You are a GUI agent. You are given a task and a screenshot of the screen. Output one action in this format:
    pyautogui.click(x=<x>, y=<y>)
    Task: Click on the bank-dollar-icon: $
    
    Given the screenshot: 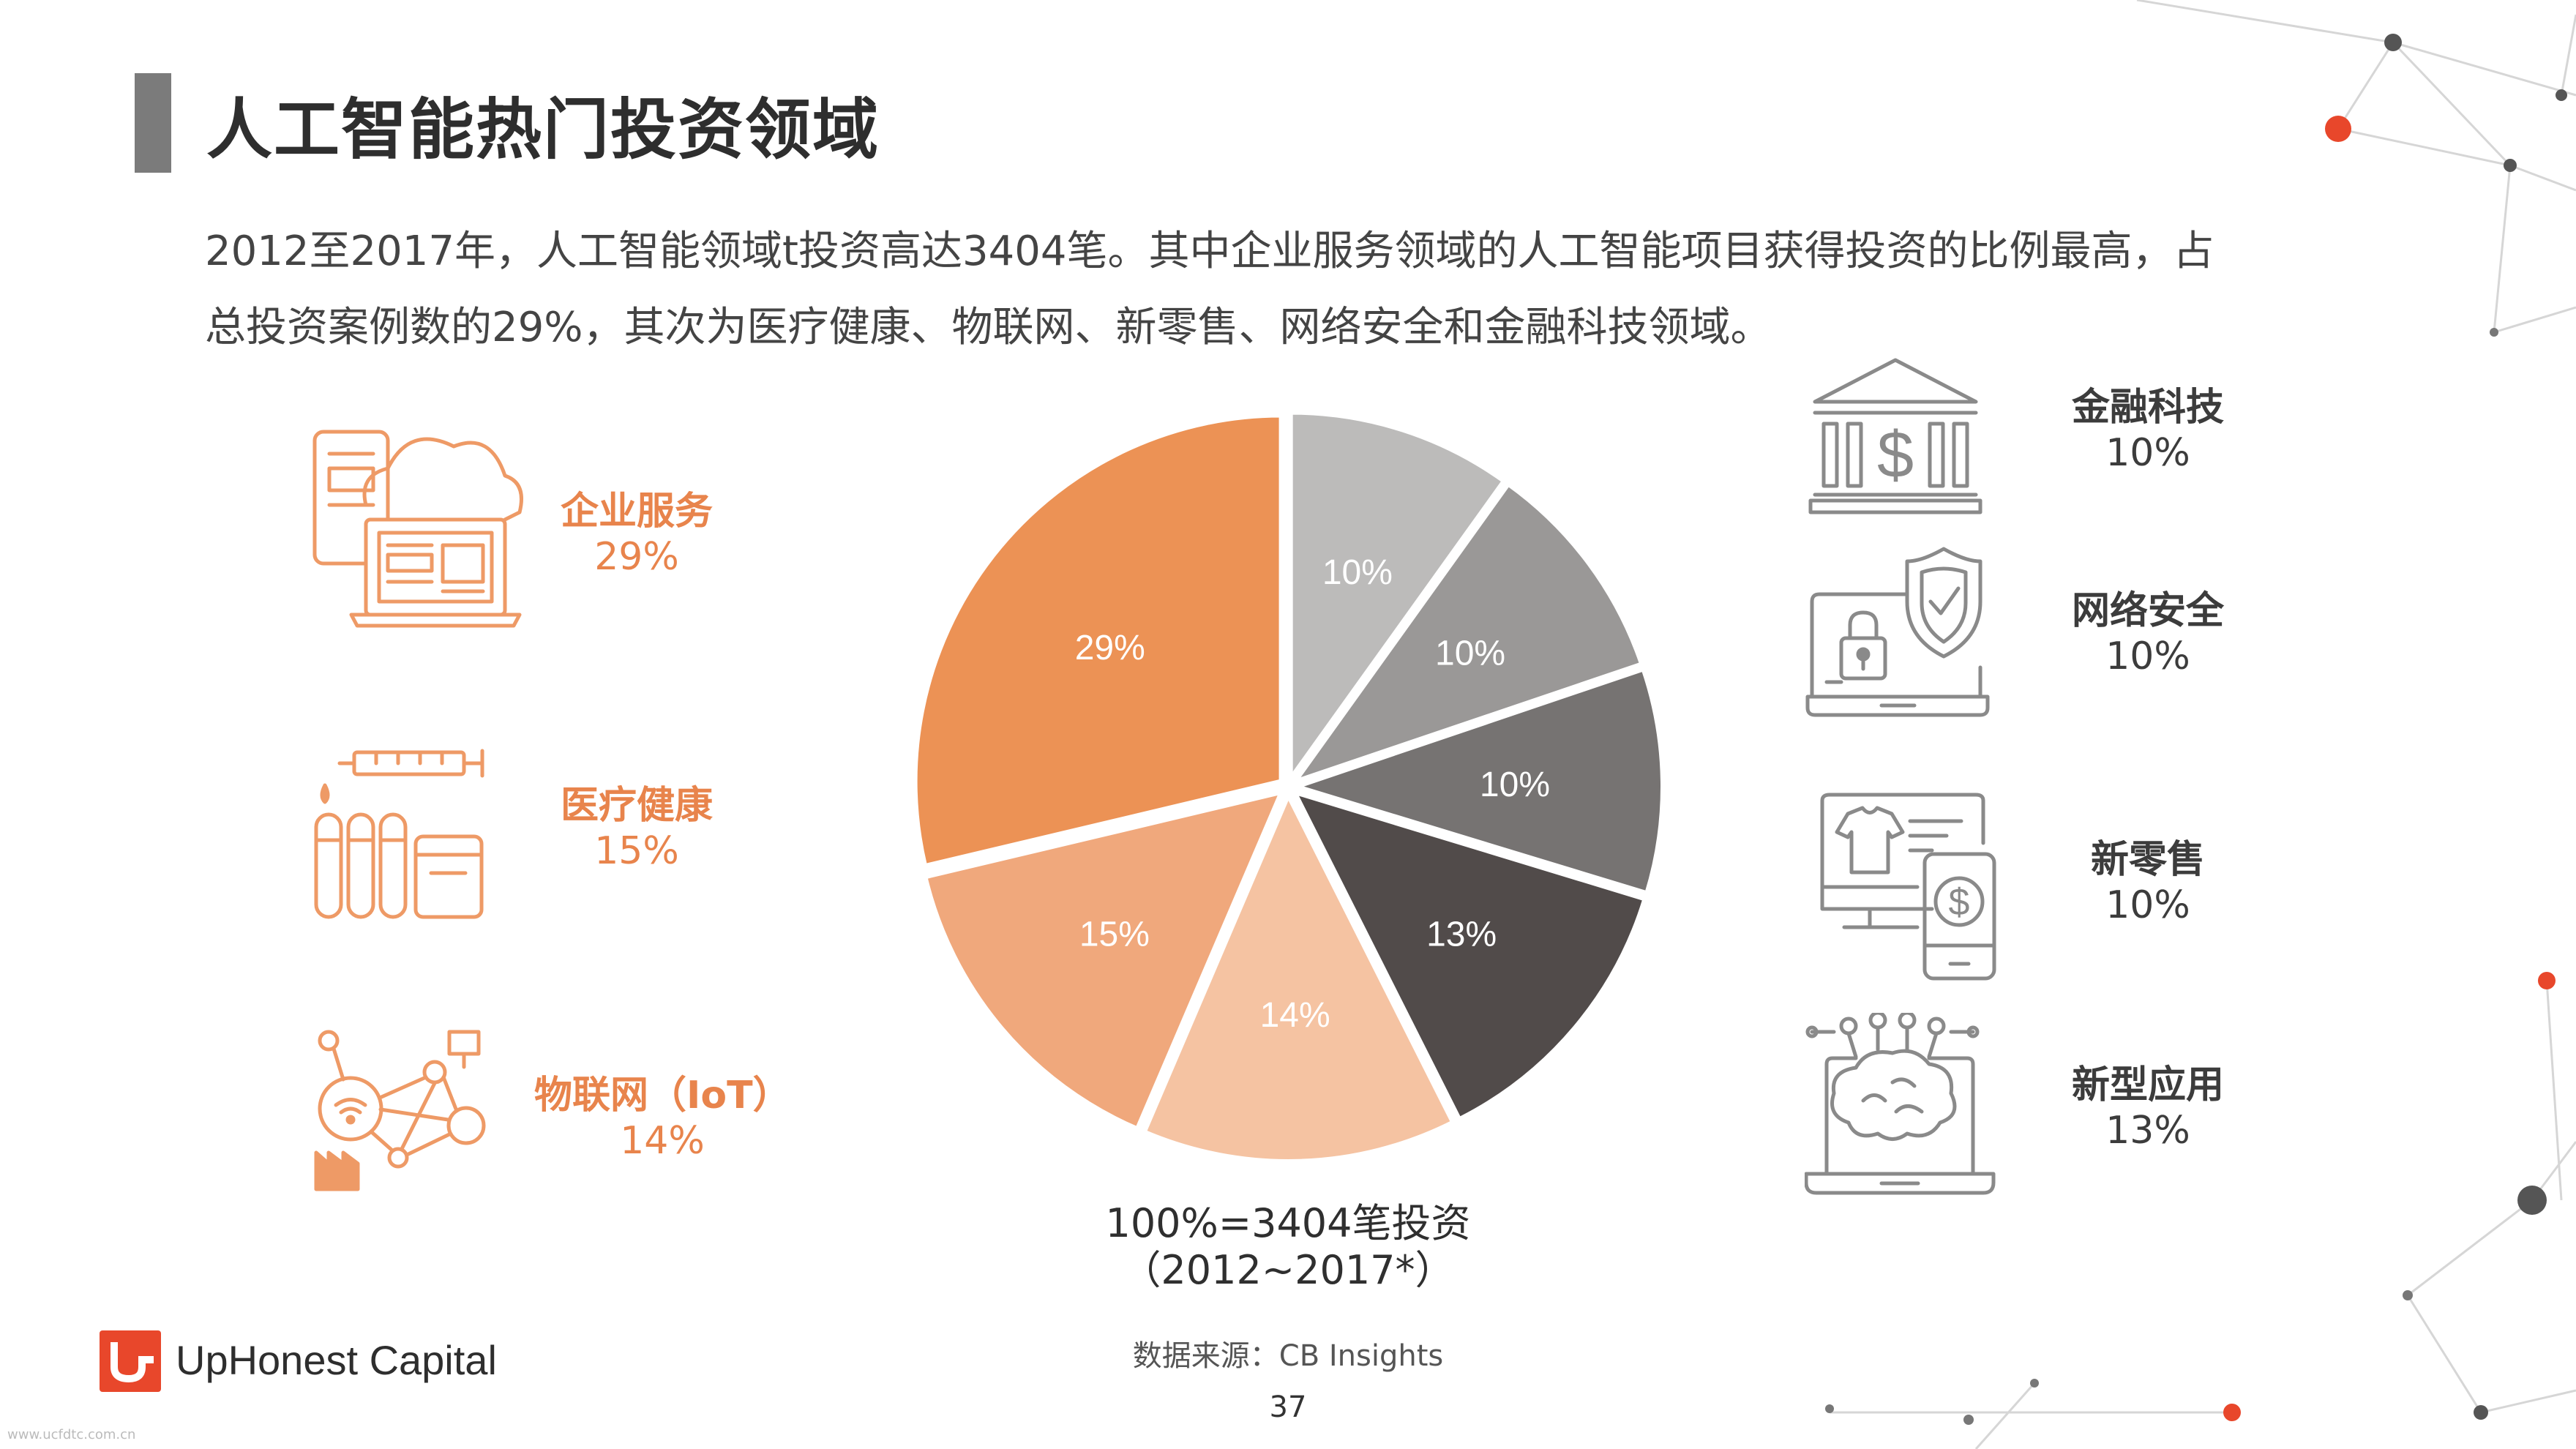 What is the action you would take?
    pyautogui.click(x=1895, y=436)
    